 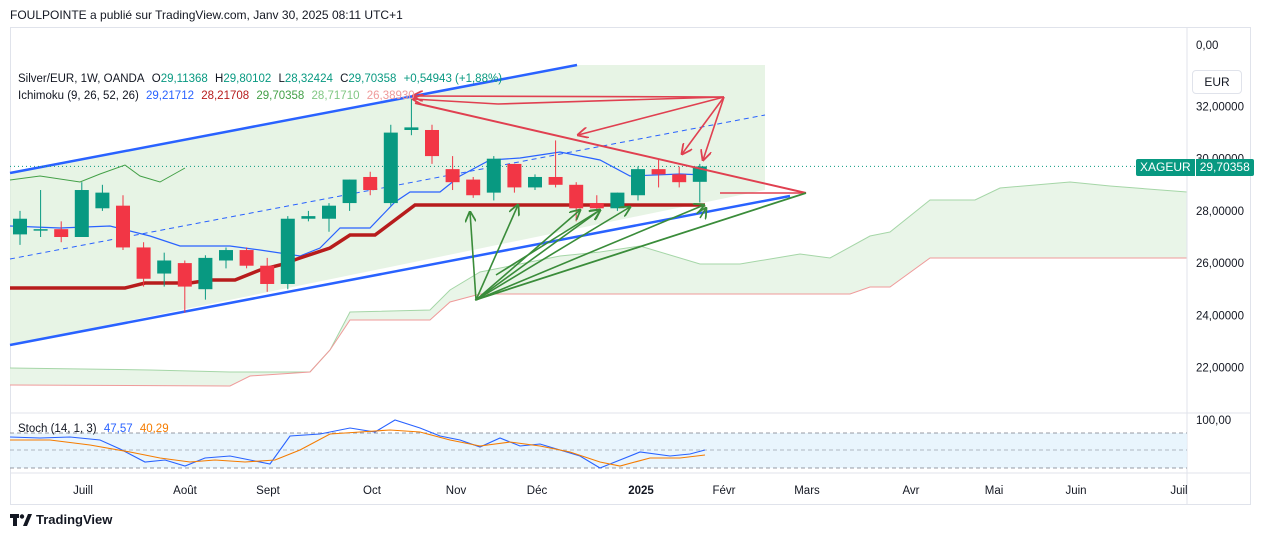 I want to click on tradingview-brand: TradingView, so click(x=74, y=519).